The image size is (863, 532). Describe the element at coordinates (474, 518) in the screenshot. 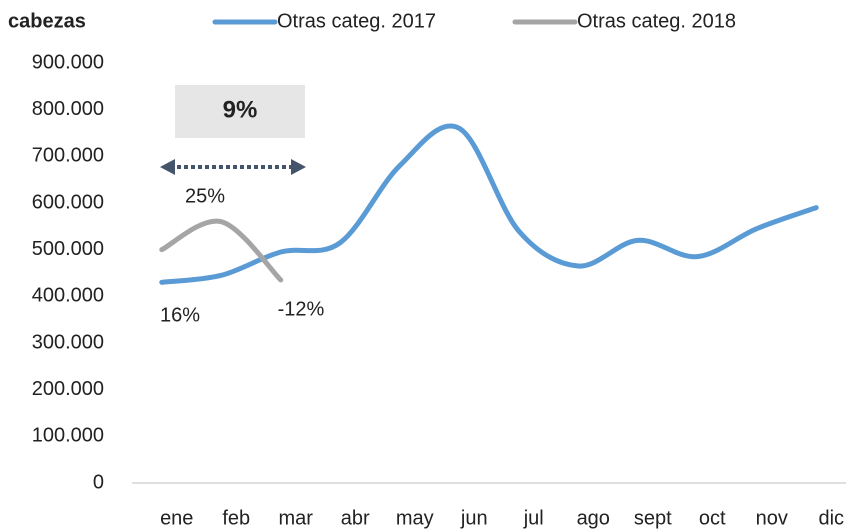

I see `x-tick-label: jun` at that location.